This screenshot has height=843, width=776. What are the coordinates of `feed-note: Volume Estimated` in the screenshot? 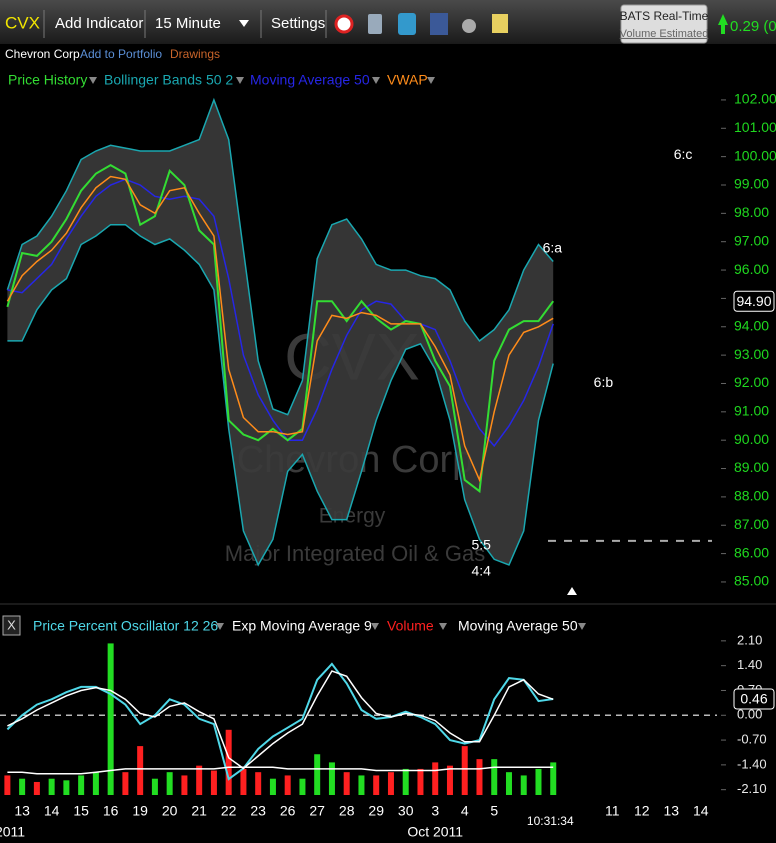 It's located at (664, 34).